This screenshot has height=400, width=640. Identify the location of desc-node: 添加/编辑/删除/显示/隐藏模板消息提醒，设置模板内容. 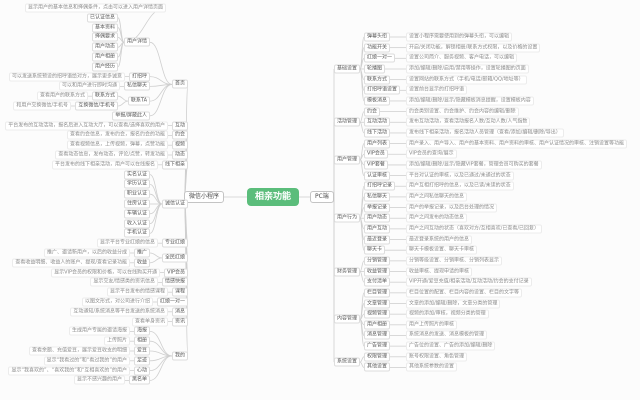
(470, 101).